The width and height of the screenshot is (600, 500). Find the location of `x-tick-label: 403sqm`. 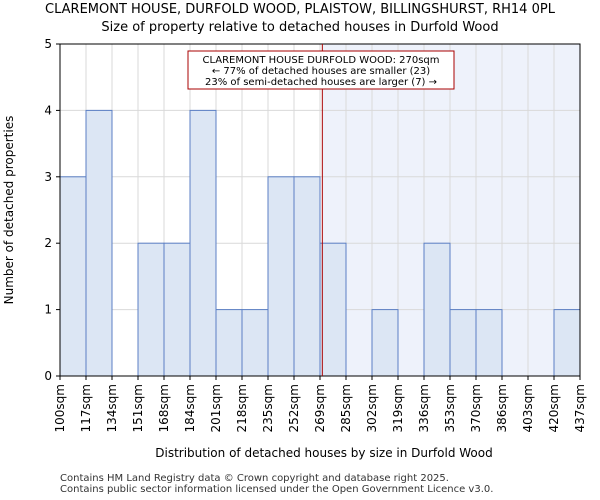

x-tick-label: 403sqm is located at coordinates (528, 408).